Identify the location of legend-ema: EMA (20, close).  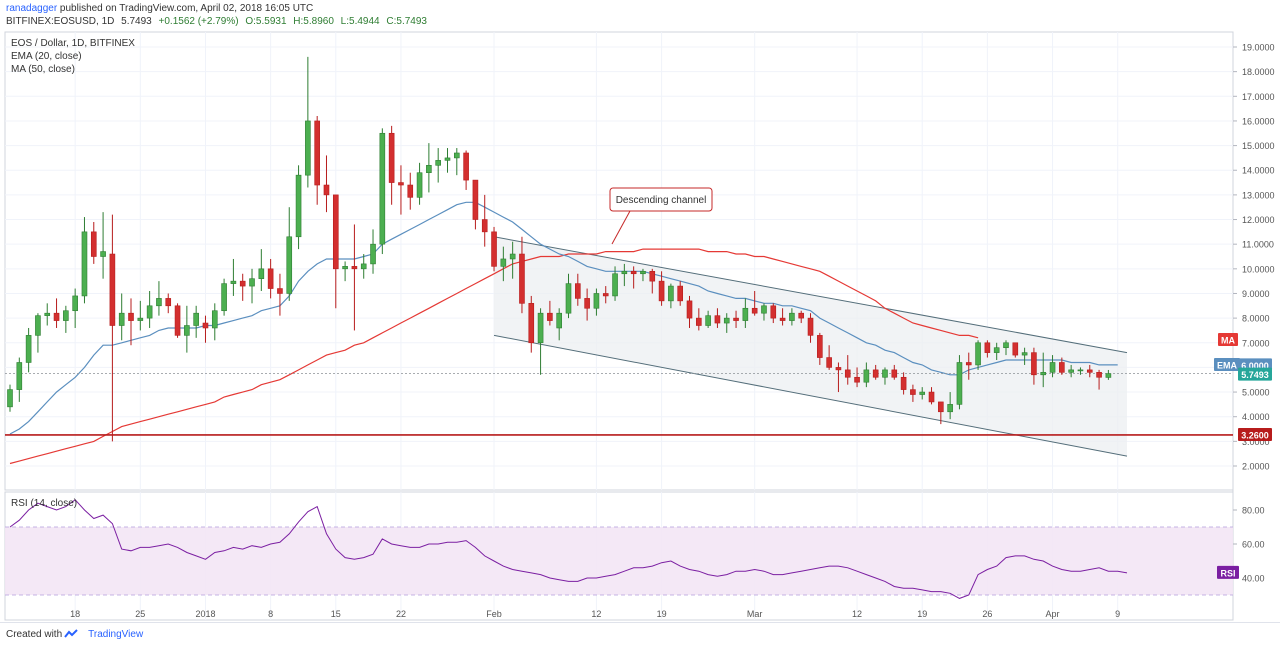
(46, 56).